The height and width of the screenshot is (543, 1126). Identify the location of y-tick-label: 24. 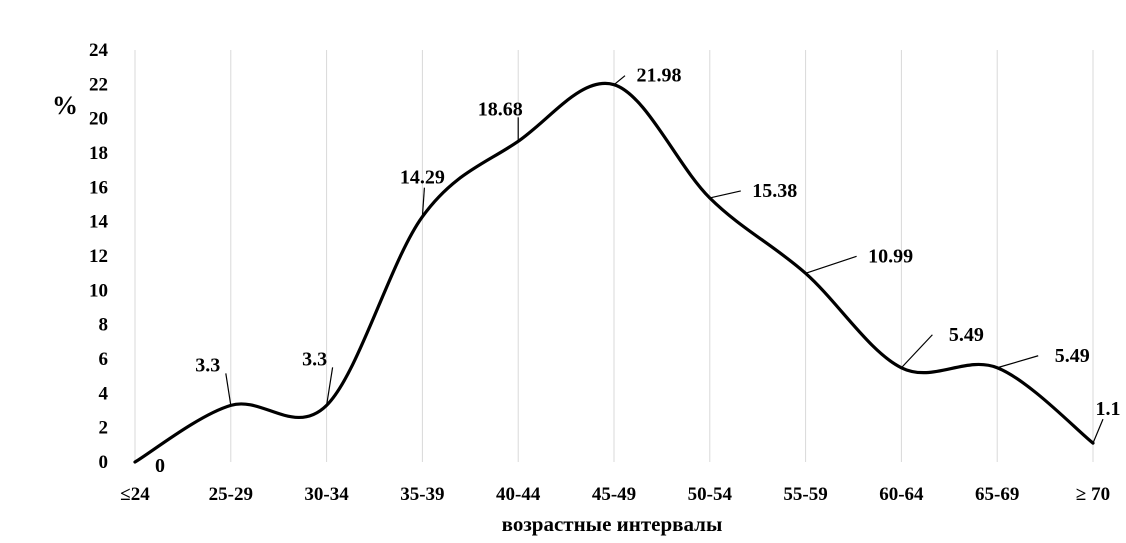
(99, 50).